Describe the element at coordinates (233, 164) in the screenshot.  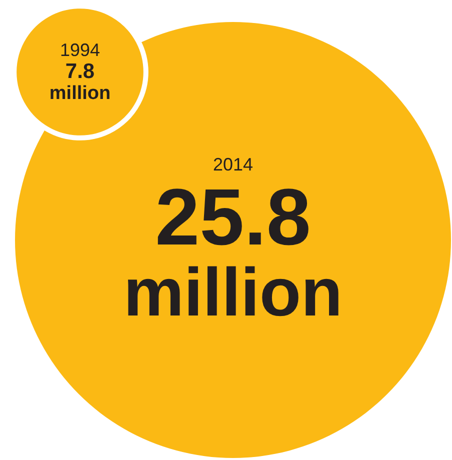
I see `category-label: 2014` at that location.